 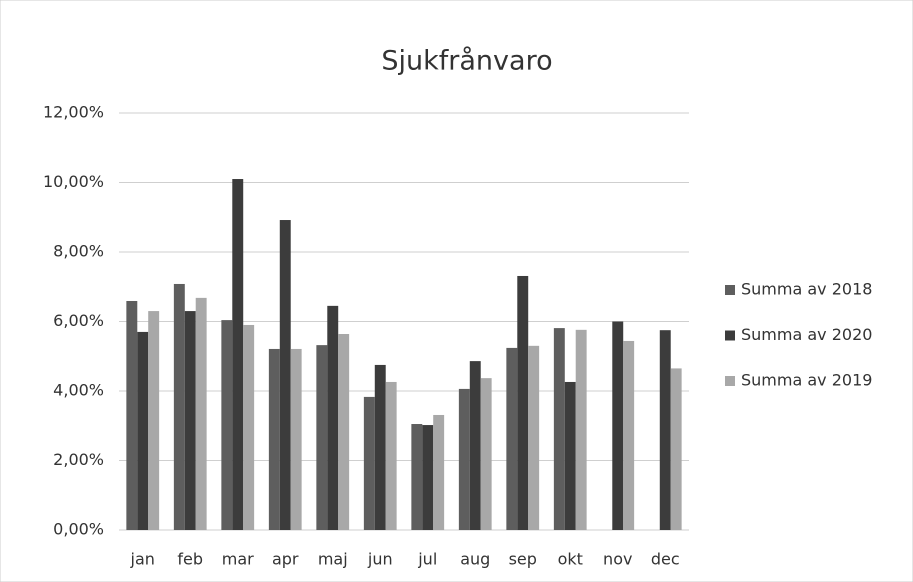 I want to click on chart-title: Sjukfrånvaro, so click(x=466, y=61).